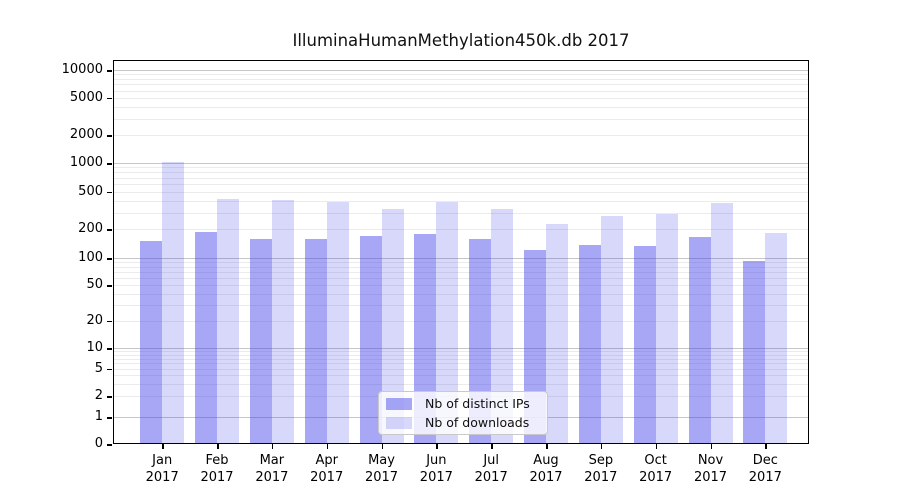  What do you see at coordinates (98, 416) in the screenshot?
I see `y-tick-label: 1` at bounding box center [98, 416].